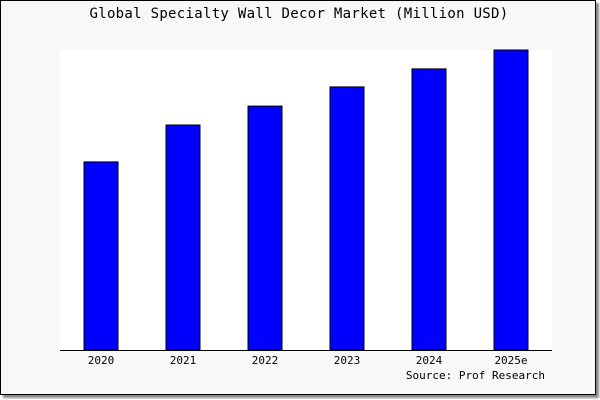 This screenshot has height=400, width=600. Describe the element at coordinates (265, 360) in the screenshot. I see `x-tick-label: 2022` at that location.